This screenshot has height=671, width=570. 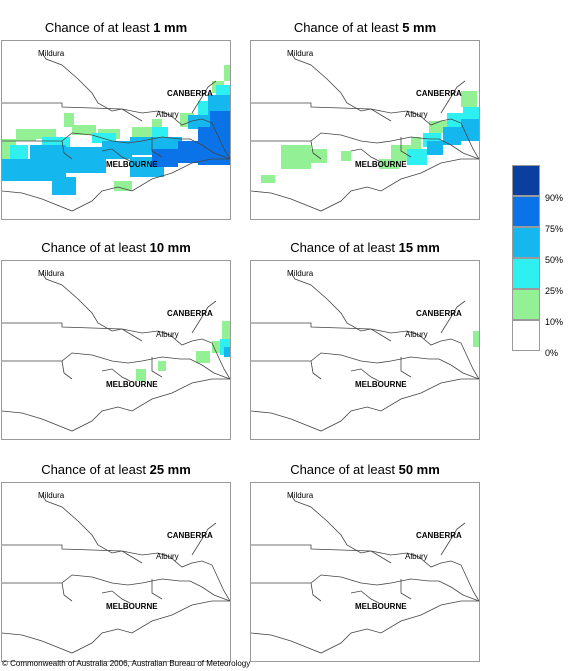 I want to click on panel-title: Chance of at least 5 mm, so click(x=365, y=27).